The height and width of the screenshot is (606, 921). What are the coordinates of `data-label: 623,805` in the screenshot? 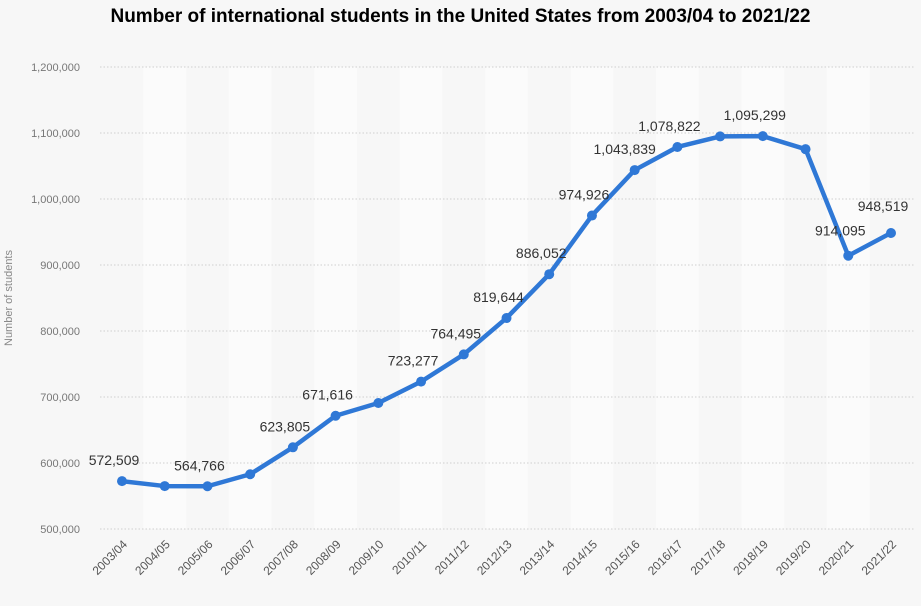 It's located at (285, 426).